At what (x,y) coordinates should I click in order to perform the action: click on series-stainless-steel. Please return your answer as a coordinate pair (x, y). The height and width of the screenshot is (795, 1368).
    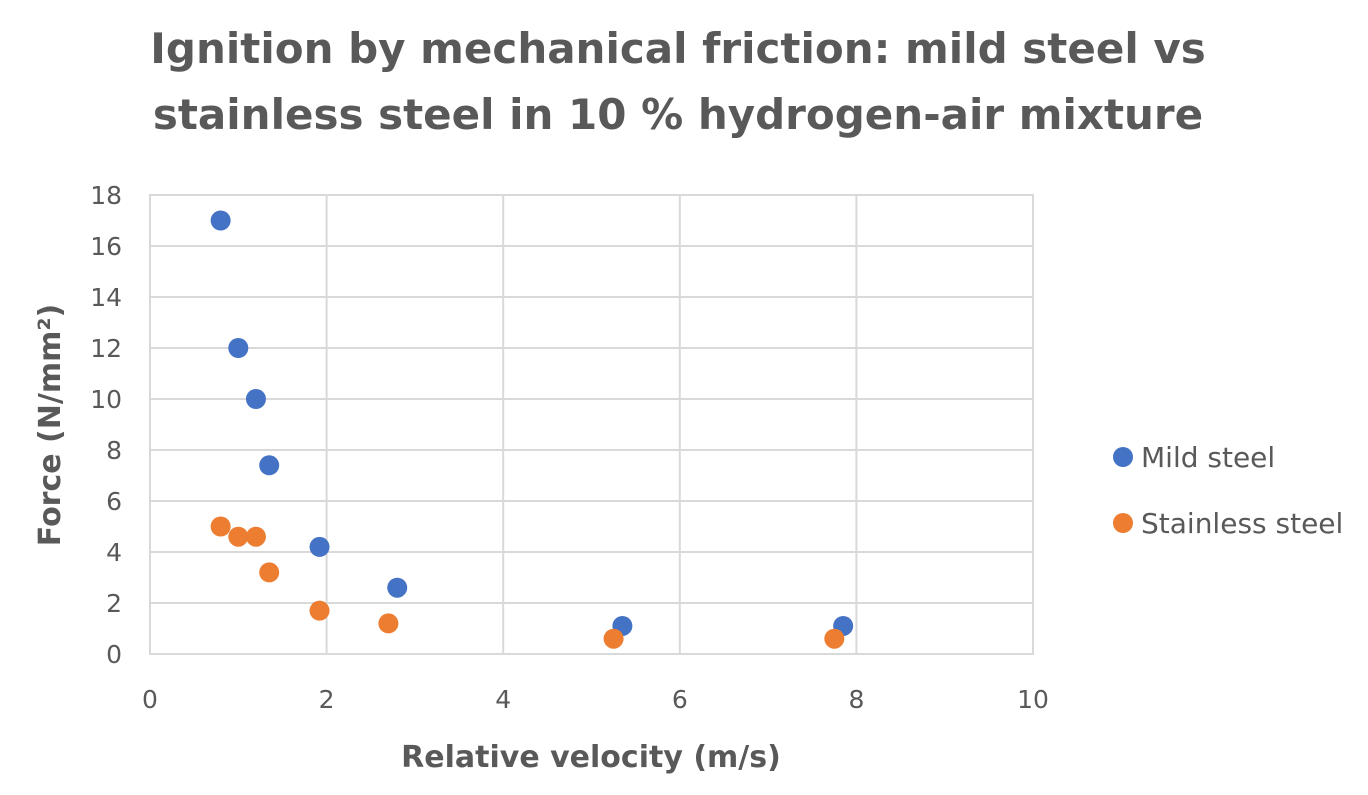
    Looking at the image, I should click on (527, 582).